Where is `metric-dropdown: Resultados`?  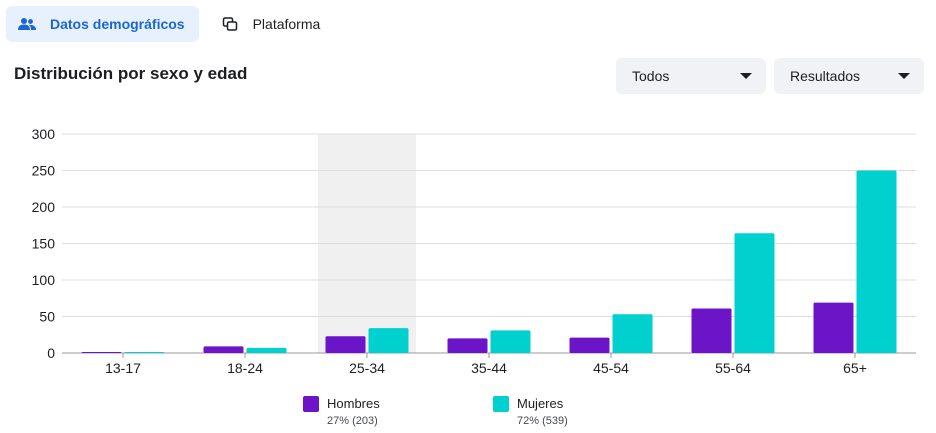 metric-dropdown: Resultados is located at coordinates (849, 76).